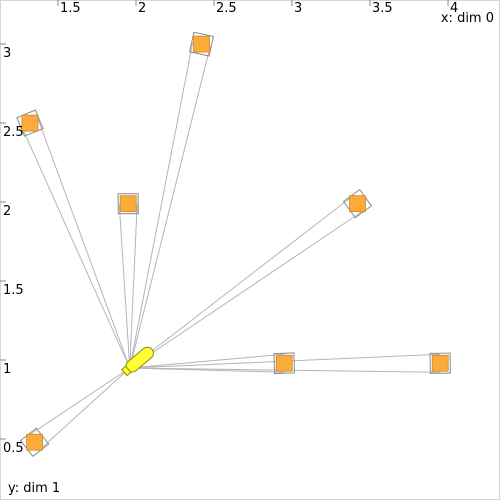 This screenshot has height=500, width=500. I want to click on robot-tail, so click(126, 371).